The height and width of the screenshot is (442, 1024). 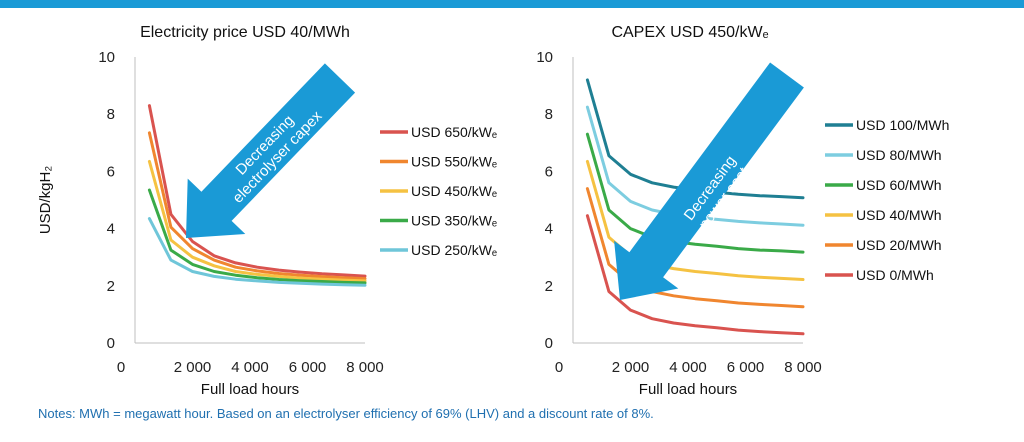 I want to click on legend-label: USD 450/kWₑ, so click(x=454, y=191).